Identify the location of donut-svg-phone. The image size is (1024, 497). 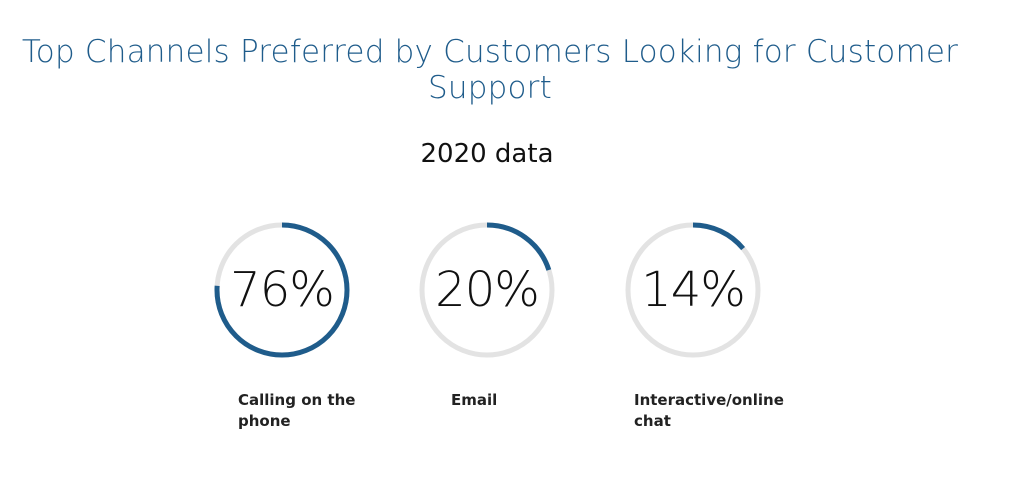
(282, 290).